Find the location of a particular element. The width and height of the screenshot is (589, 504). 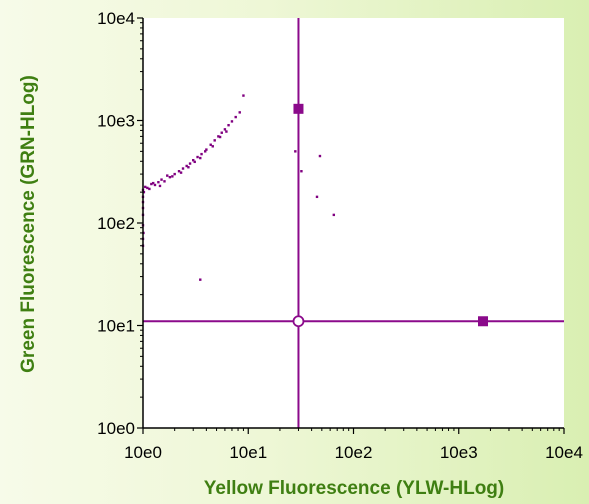

y-tick-label: 10e2 is located at coordinates (116, 223).